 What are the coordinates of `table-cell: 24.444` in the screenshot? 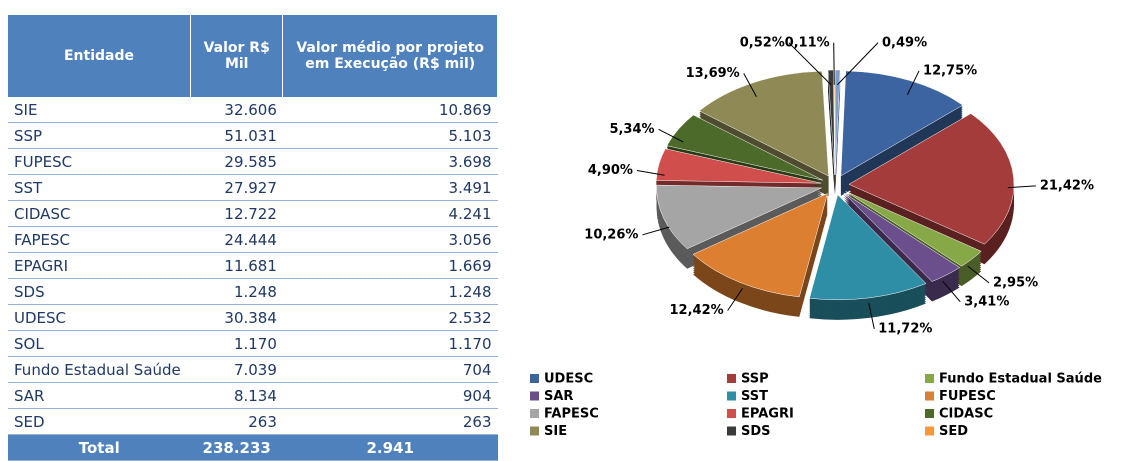 It's located at (236, 239).